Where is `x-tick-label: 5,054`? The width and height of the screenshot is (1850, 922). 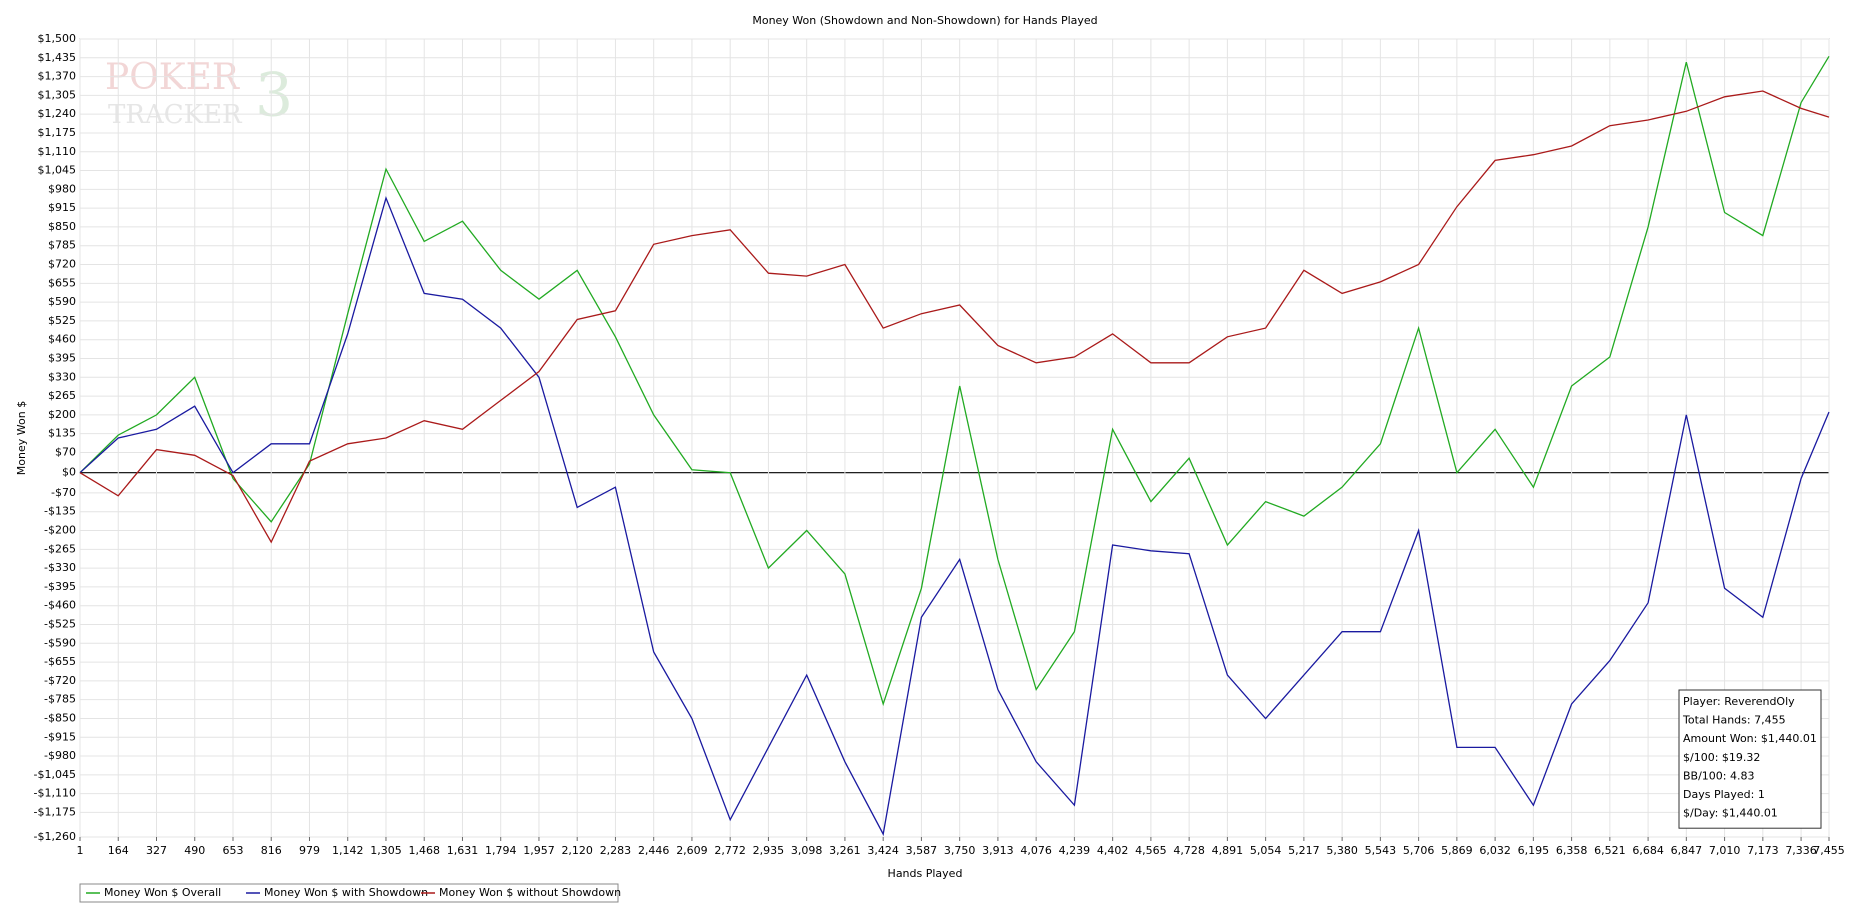 x-tick-label: 5,054 is located at coordinates (1266, 850).